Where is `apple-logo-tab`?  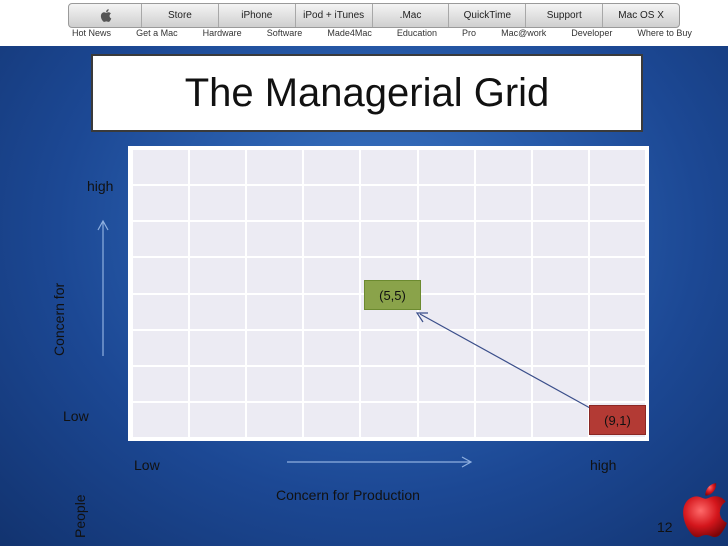 apple-logo-tab is located at coordinates (105, 15).